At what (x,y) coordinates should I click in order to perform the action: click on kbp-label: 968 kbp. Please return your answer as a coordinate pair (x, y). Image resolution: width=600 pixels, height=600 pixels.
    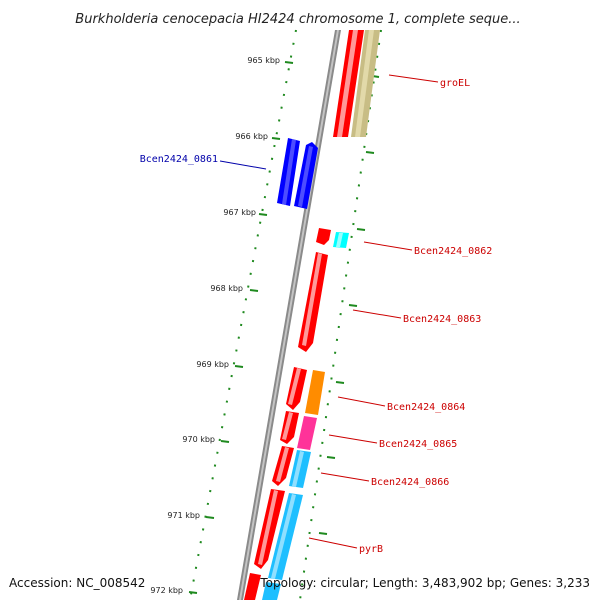
    Looking at the image, I should click on (226, 288).